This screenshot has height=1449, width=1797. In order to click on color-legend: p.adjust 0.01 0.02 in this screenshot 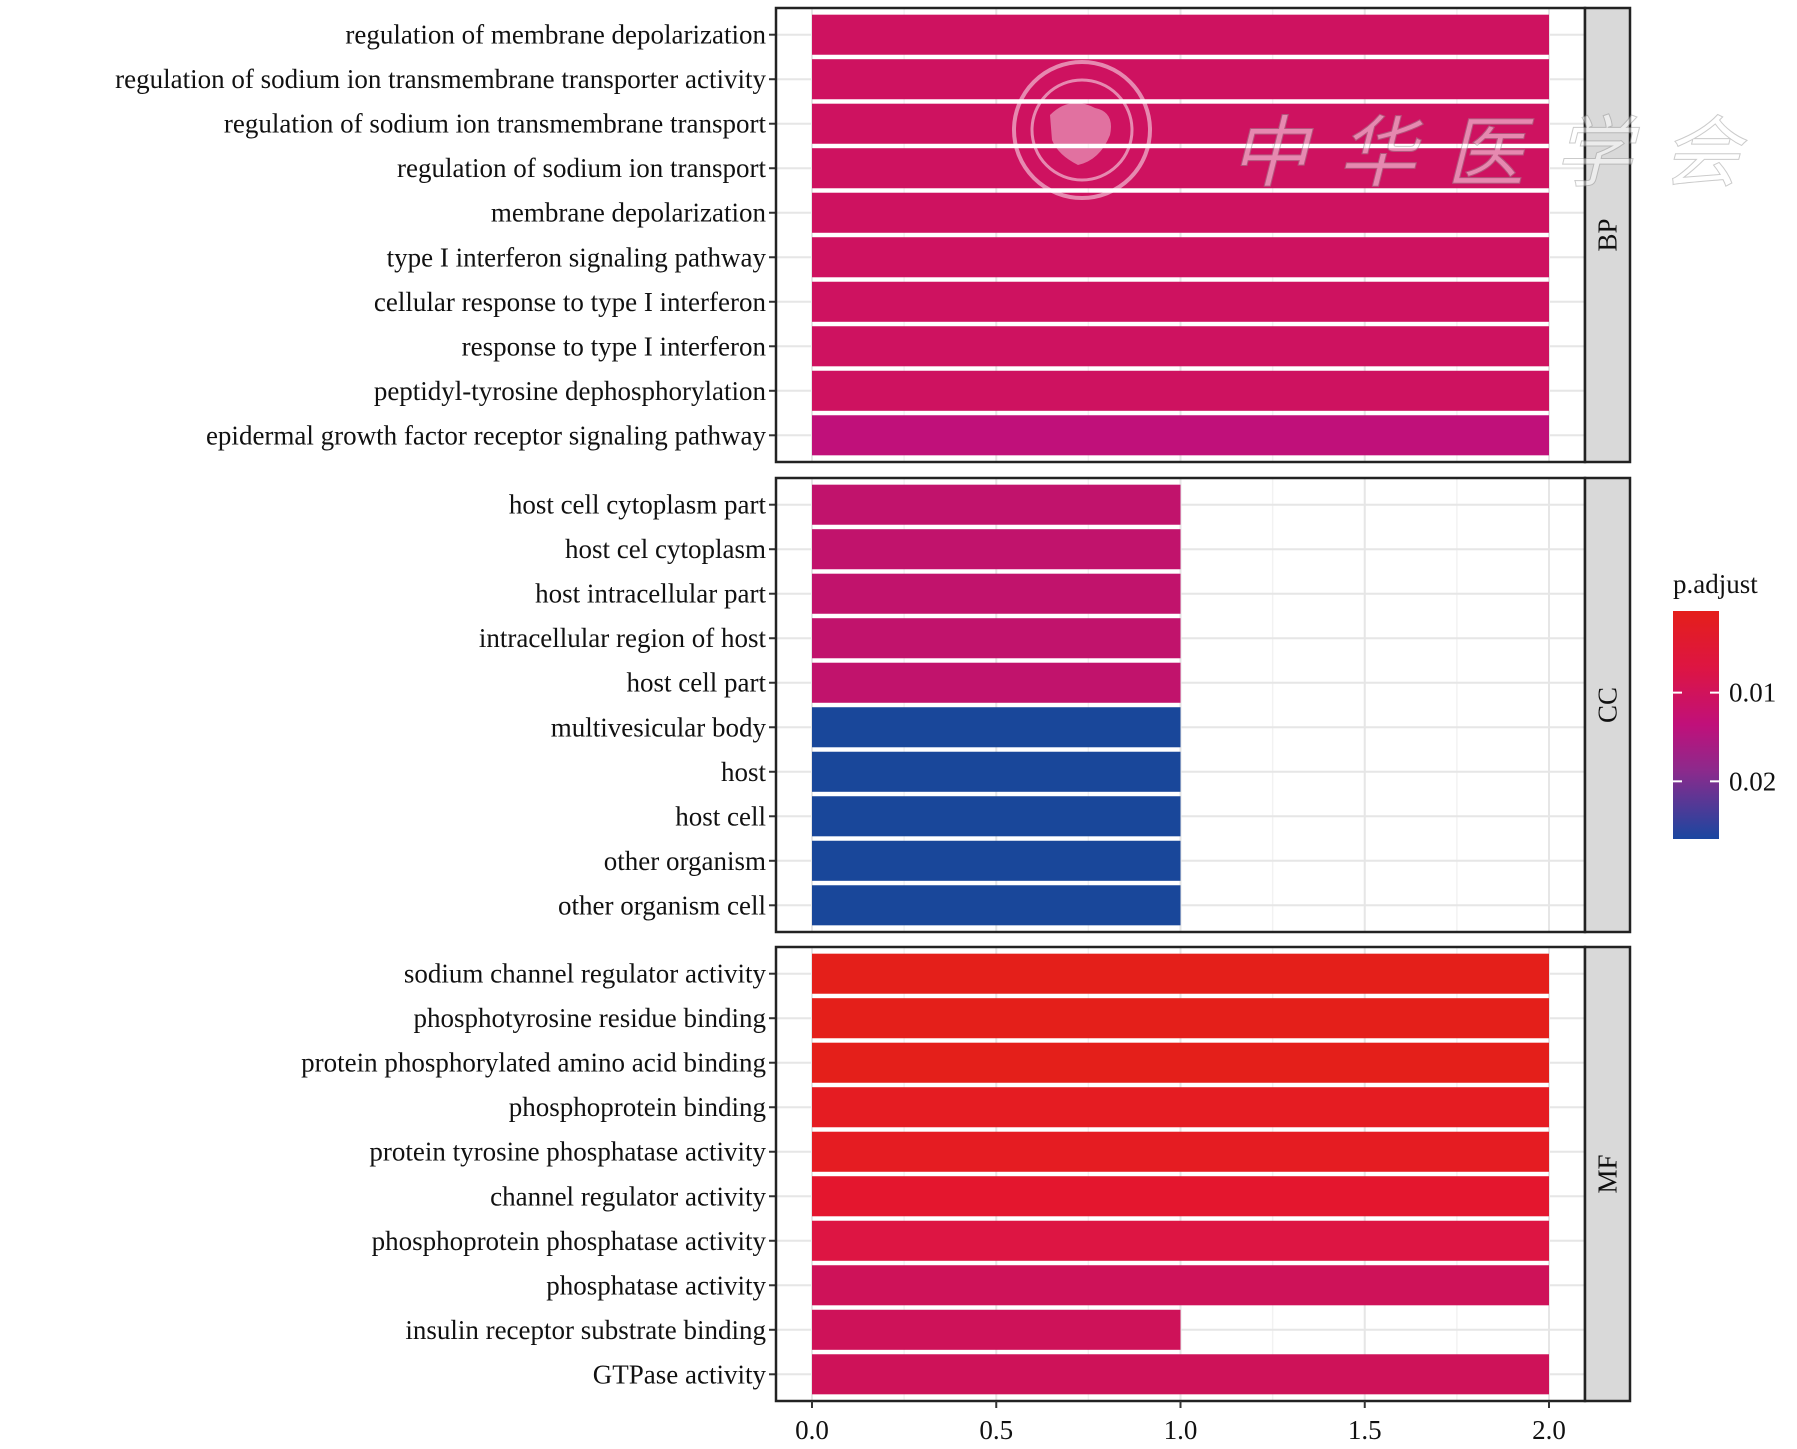, I will do `click(1724, 704)`.